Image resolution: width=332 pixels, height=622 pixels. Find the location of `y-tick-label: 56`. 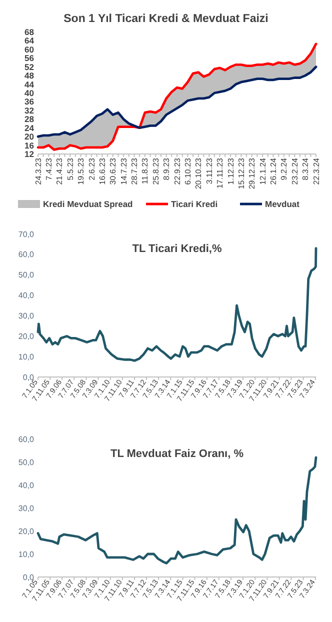

y-tick-label: 56 is located at coordinates (29, 58).